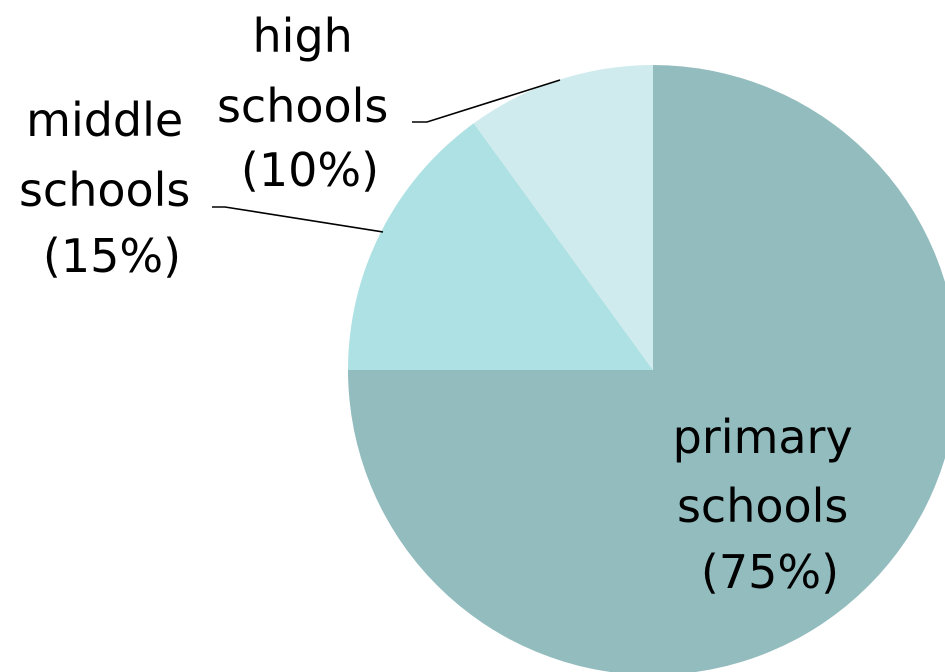  Describe the element at coordinates (563, 217) in the screenshot. I see `pie-slice-high-schools` at that location.